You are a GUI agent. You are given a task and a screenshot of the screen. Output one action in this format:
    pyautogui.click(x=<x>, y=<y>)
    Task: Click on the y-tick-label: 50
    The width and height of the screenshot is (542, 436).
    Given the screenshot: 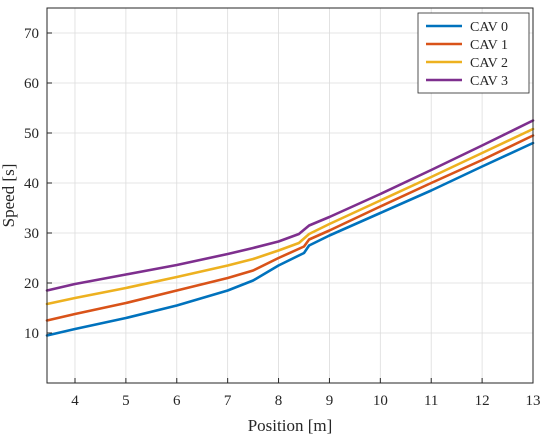 What is the action you would take?
    pyautogui.click(x=31, y=134)
    